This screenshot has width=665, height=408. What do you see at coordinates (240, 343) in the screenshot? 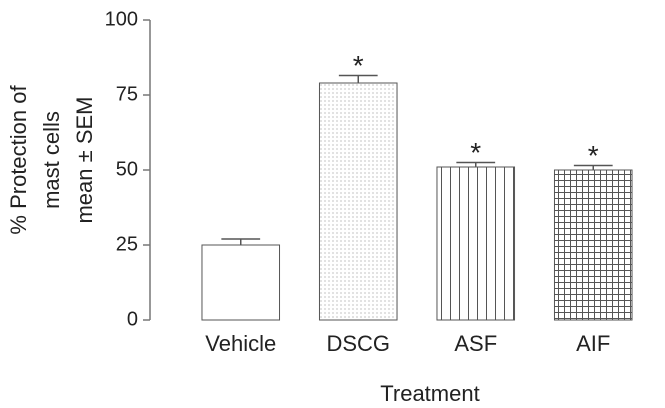
I see `x-tick-label: Vehicle` at bounding box center [240, 343].